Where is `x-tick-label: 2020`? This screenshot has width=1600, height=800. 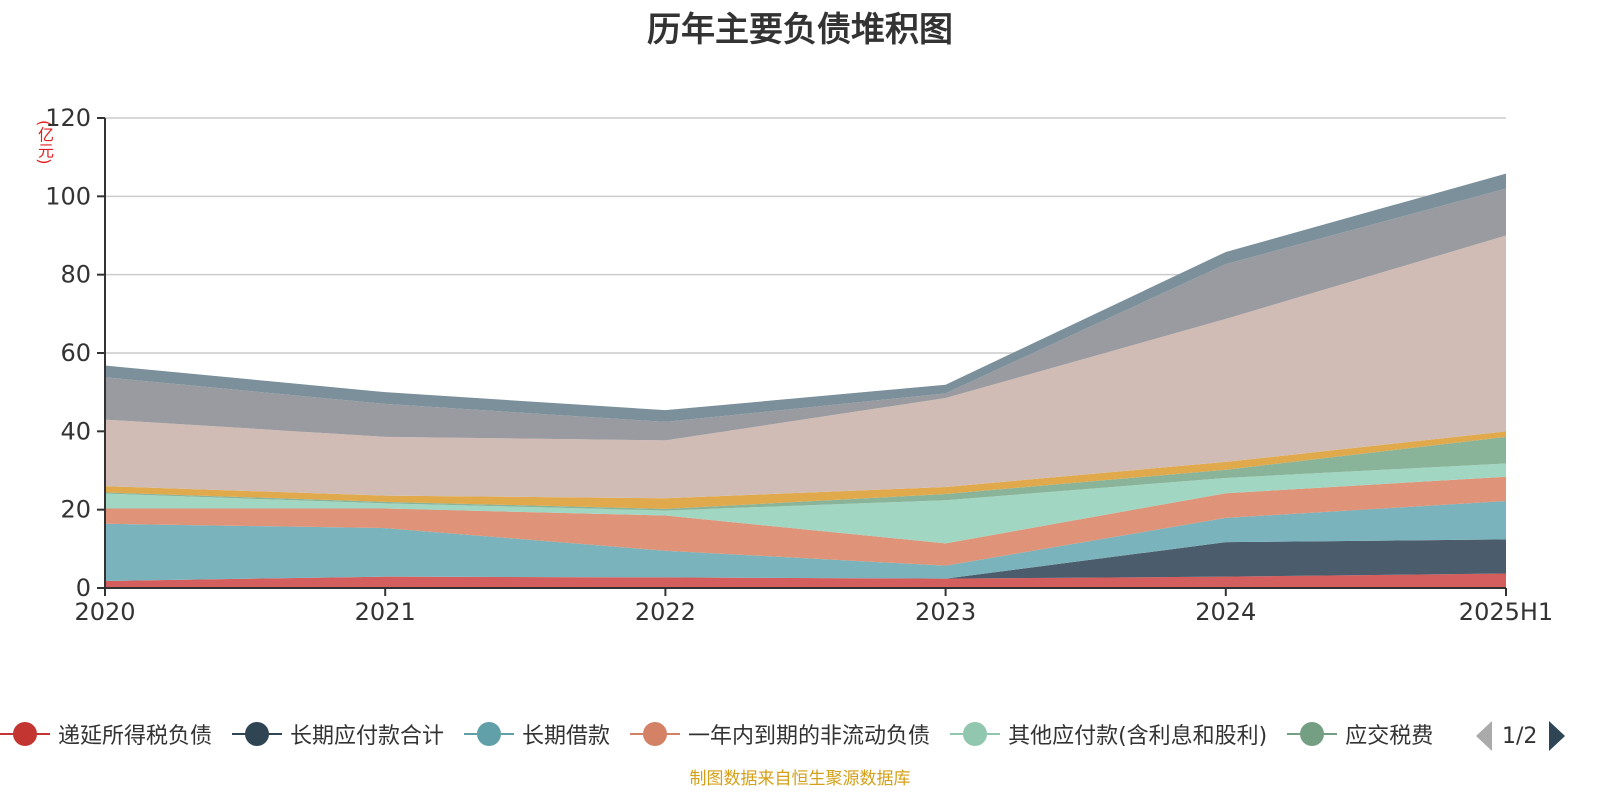 x-tick-label: 2020 is located at coordinates (104, 612).